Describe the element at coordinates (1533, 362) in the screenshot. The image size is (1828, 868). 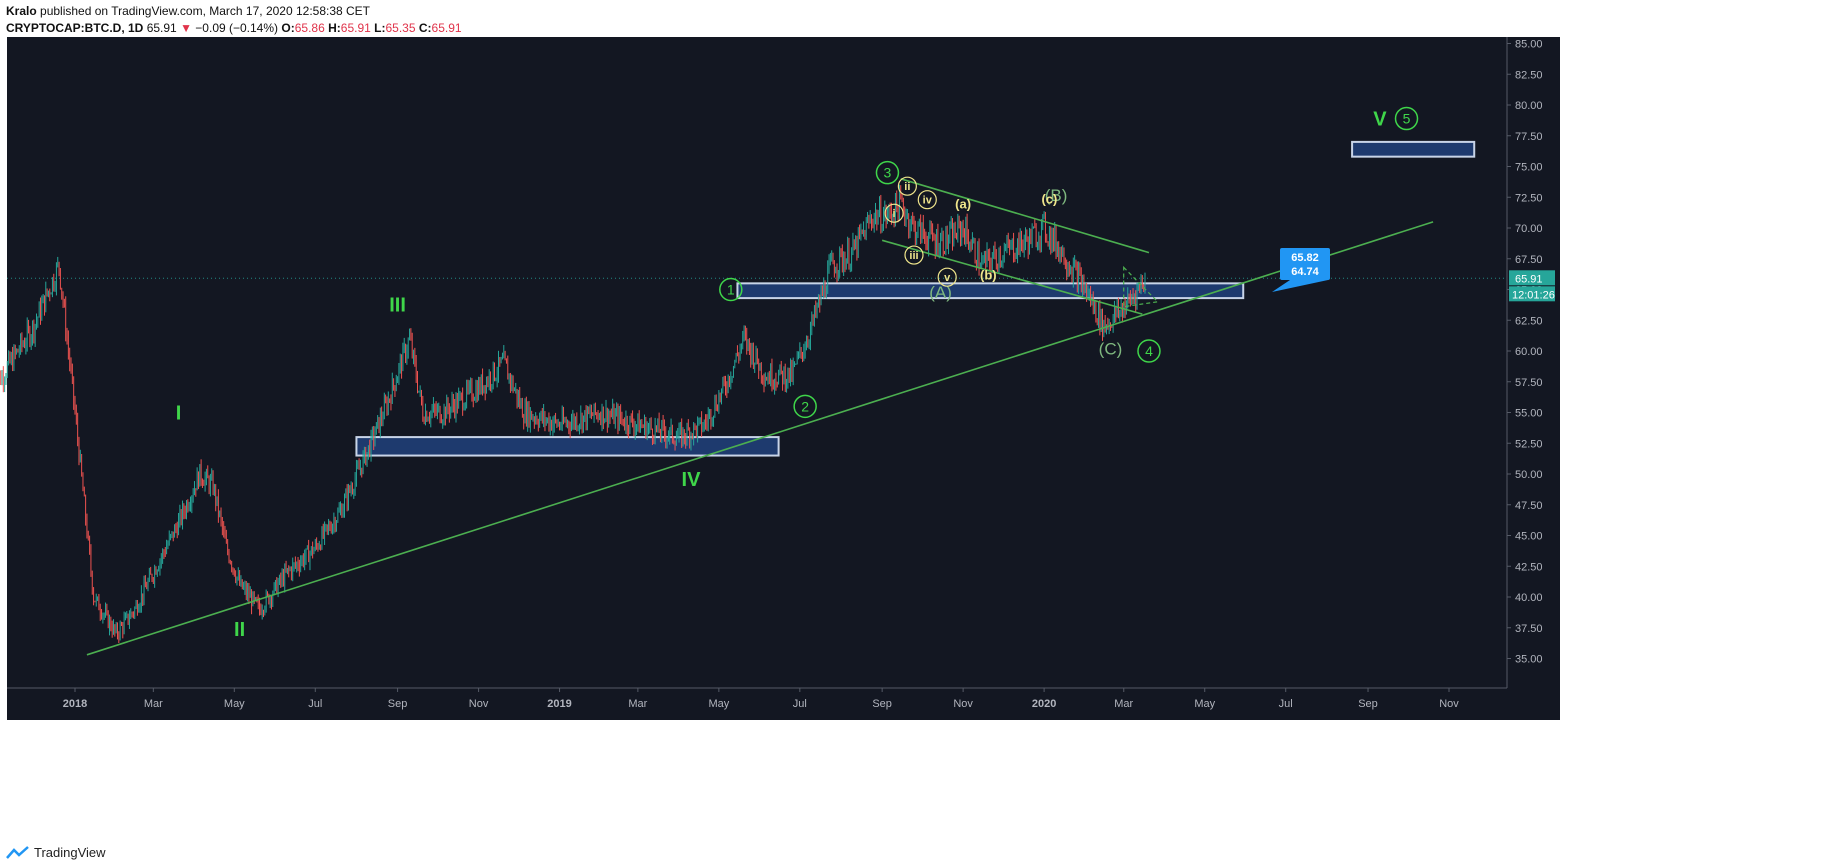
I see `price-axis` at that location.